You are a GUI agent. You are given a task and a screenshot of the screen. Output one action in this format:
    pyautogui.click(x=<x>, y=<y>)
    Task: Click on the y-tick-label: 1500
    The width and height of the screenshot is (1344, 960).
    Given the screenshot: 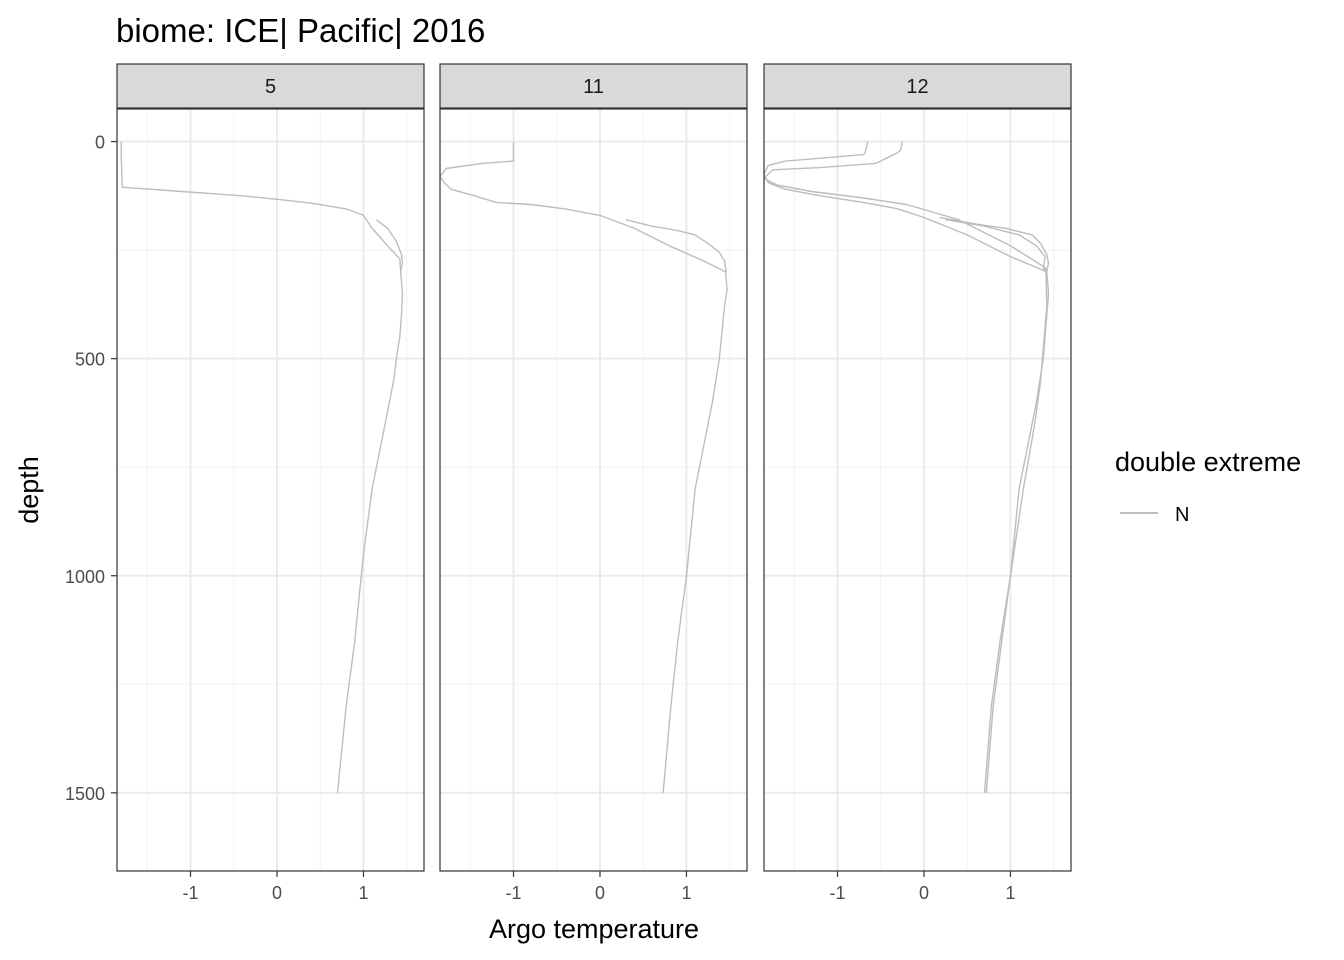 What is the action you would take?
    pyautogui.click(x=85, y=794)
    